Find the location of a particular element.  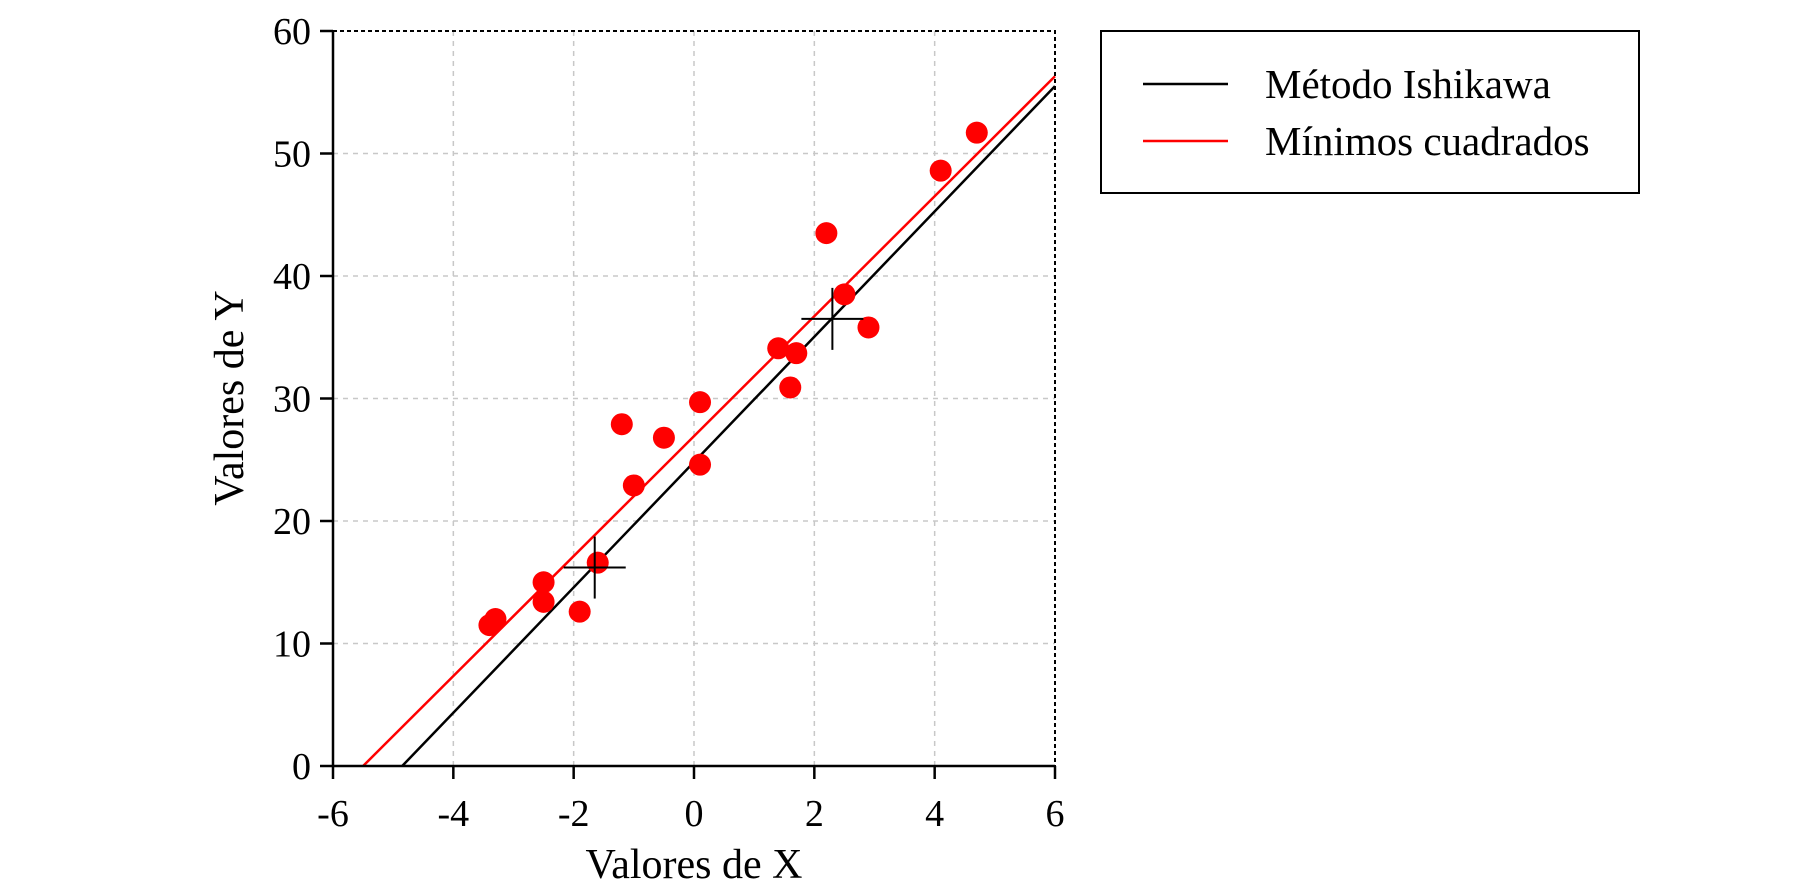

y-tick-label: 30 is located at coordinates (292, 400).